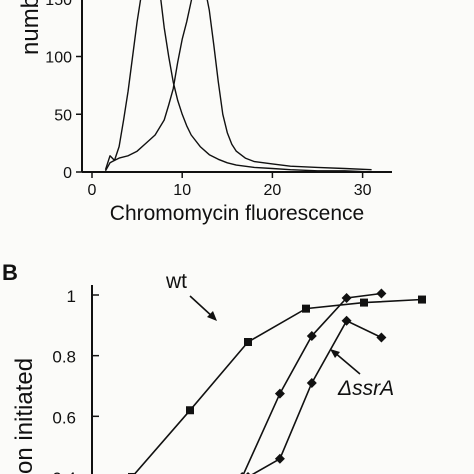 The width and height of the screenshot is (474, 474). What do you see at coordinates (273, 190) in the screenshot?
I see `histogram-x-tick-label: 20` at bounding box center [273, 190].